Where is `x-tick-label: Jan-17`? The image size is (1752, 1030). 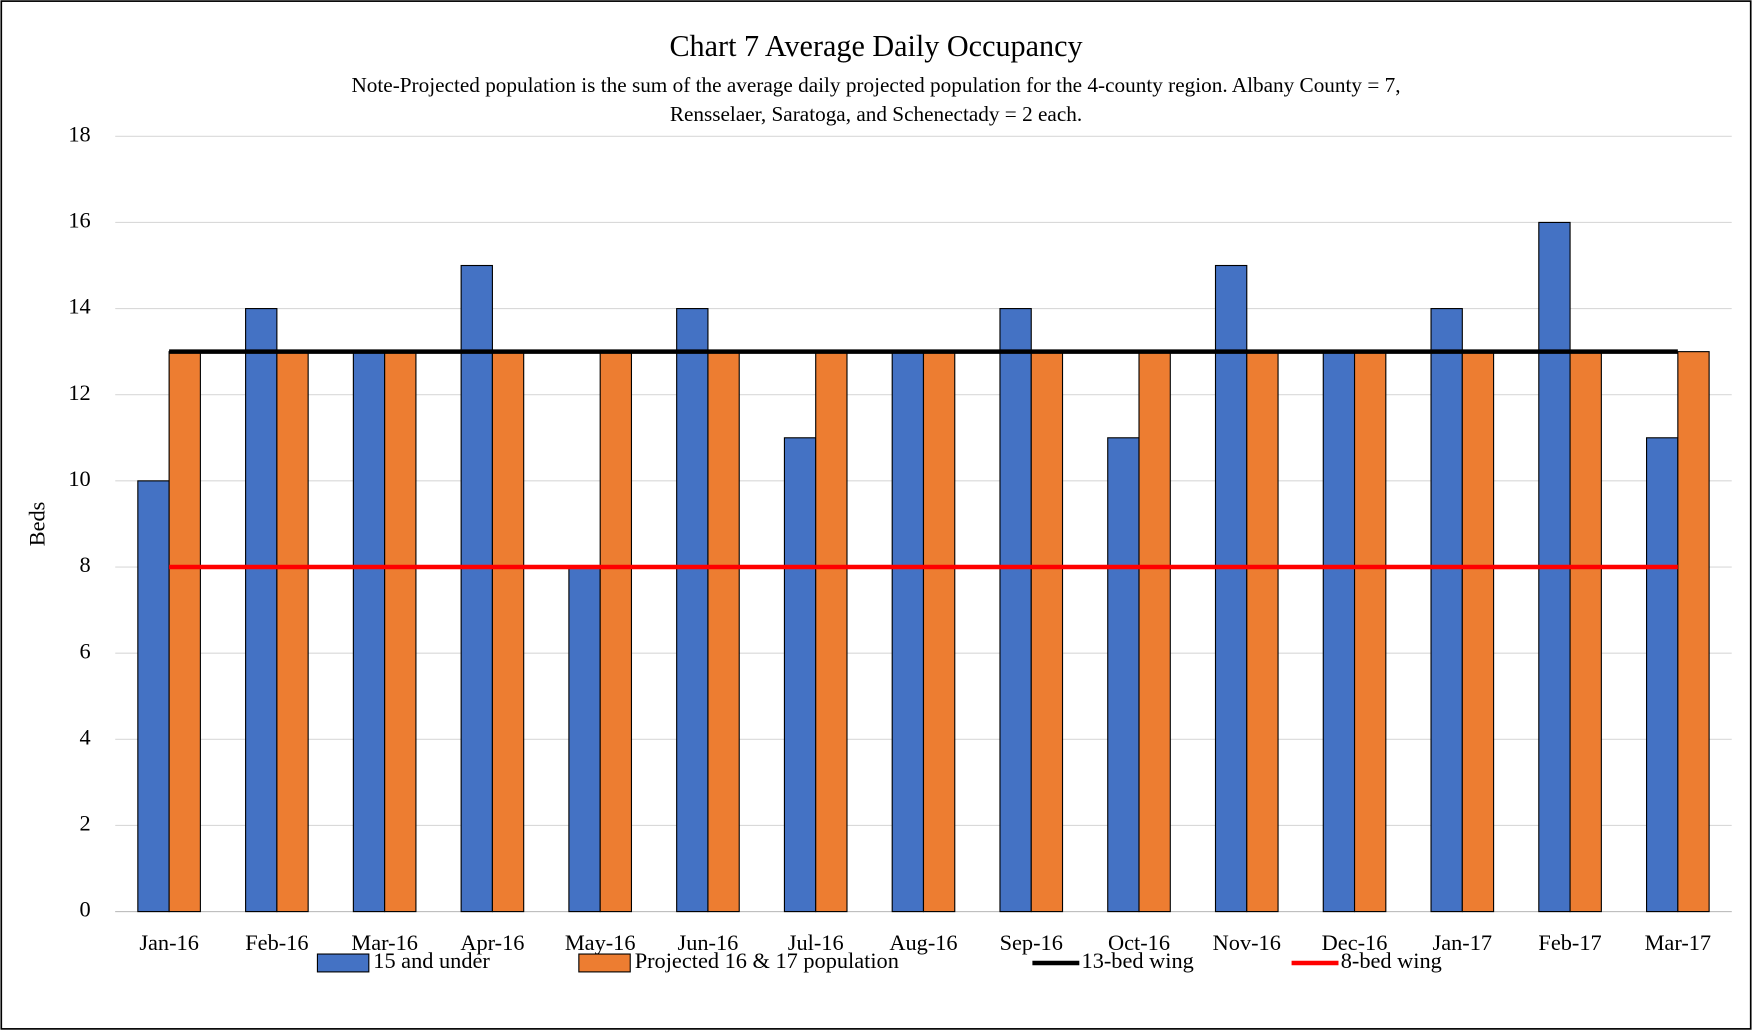 x-tick-label: Jan-17 is located at coordinates (1463, 942).